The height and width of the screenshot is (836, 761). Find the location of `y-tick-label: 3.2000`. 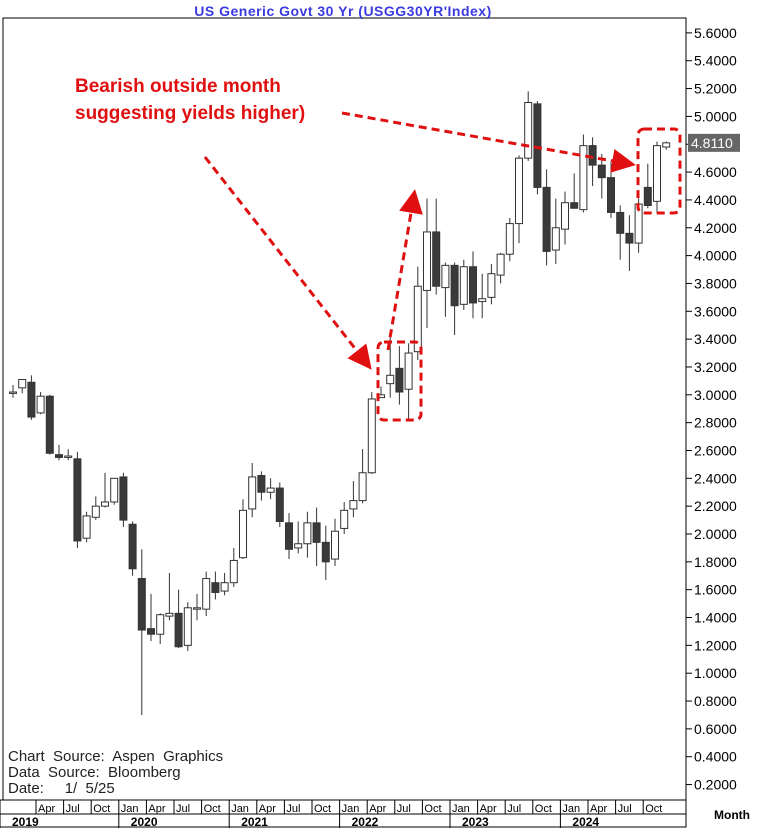

y-tick-label: 3.2000 is located at coordinates (715, 367).